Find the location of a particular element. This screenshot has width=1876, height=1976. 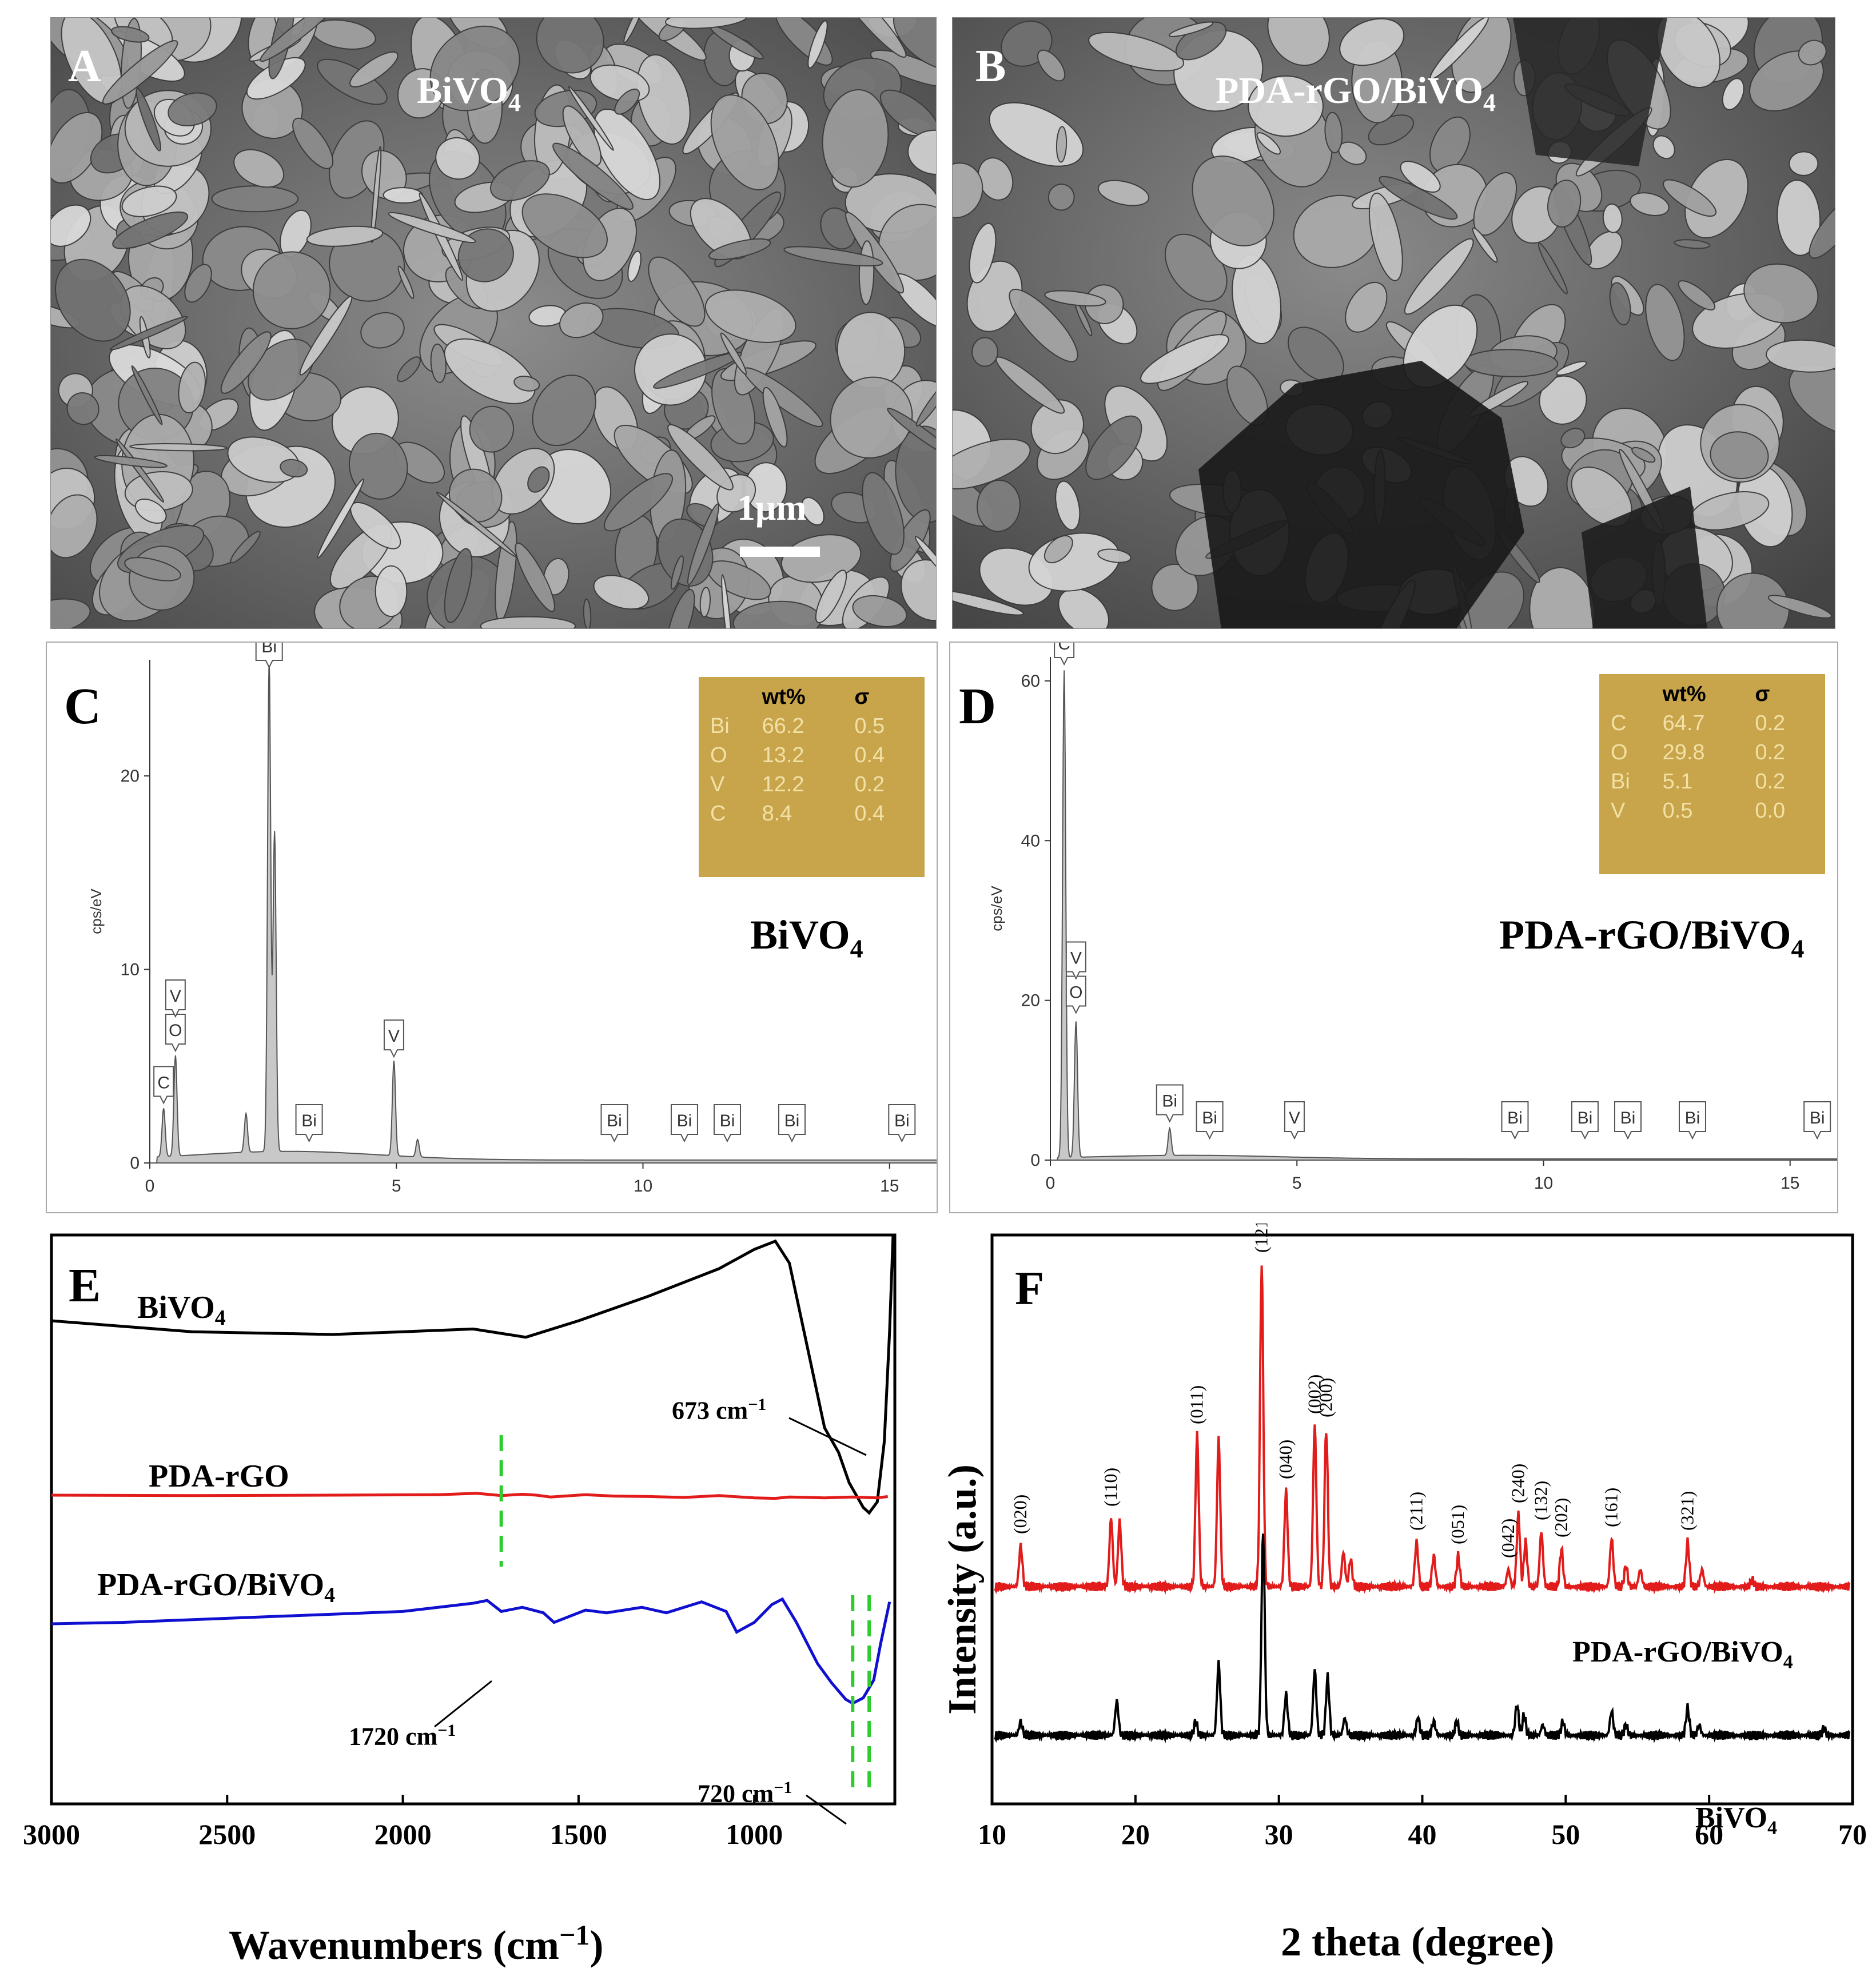

hkl-label: (110) is located at coordinates (1110, 1488).